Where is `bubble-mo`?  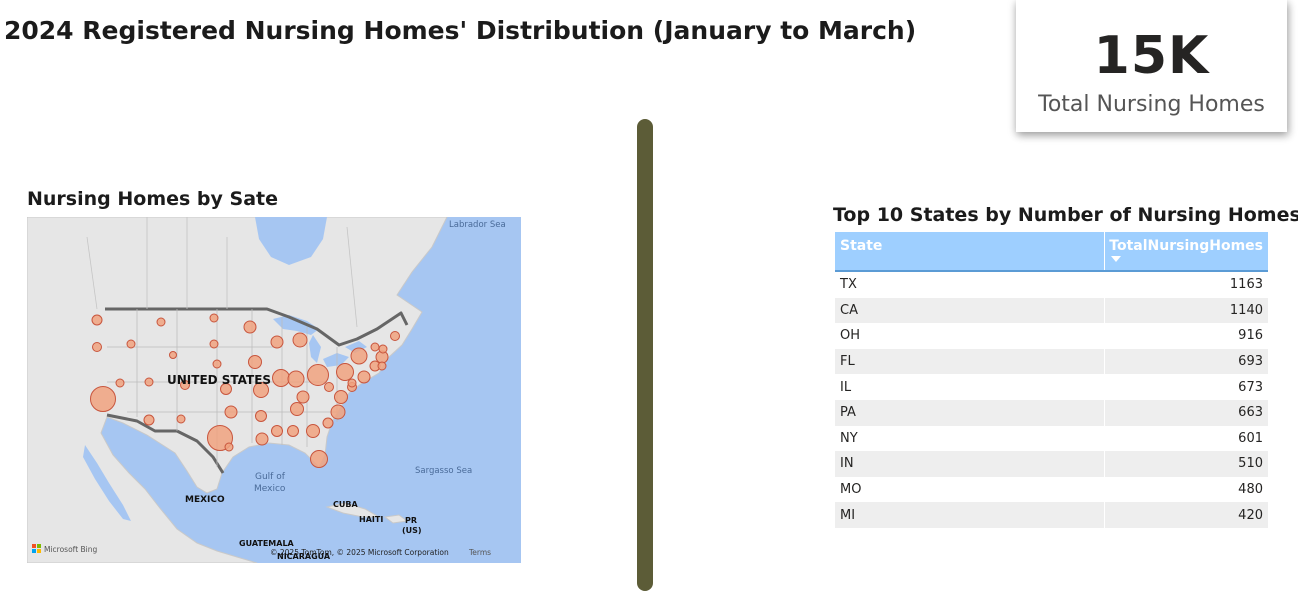 bubble-mo is located at coordinates (261, 390).